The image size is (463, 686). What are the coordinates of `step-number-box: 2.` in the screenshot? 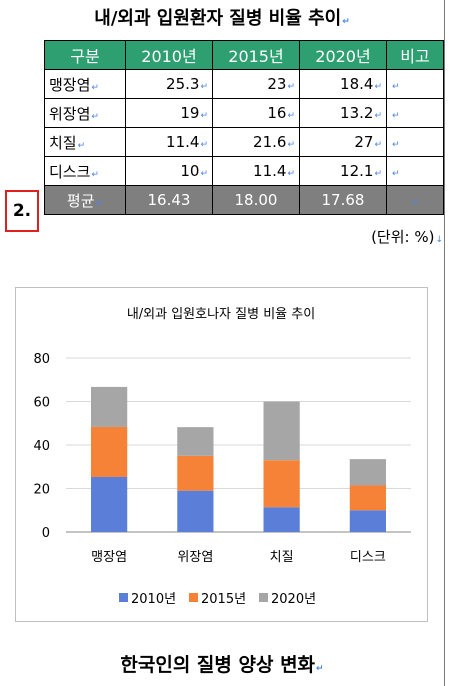 It's located at (22, 211).